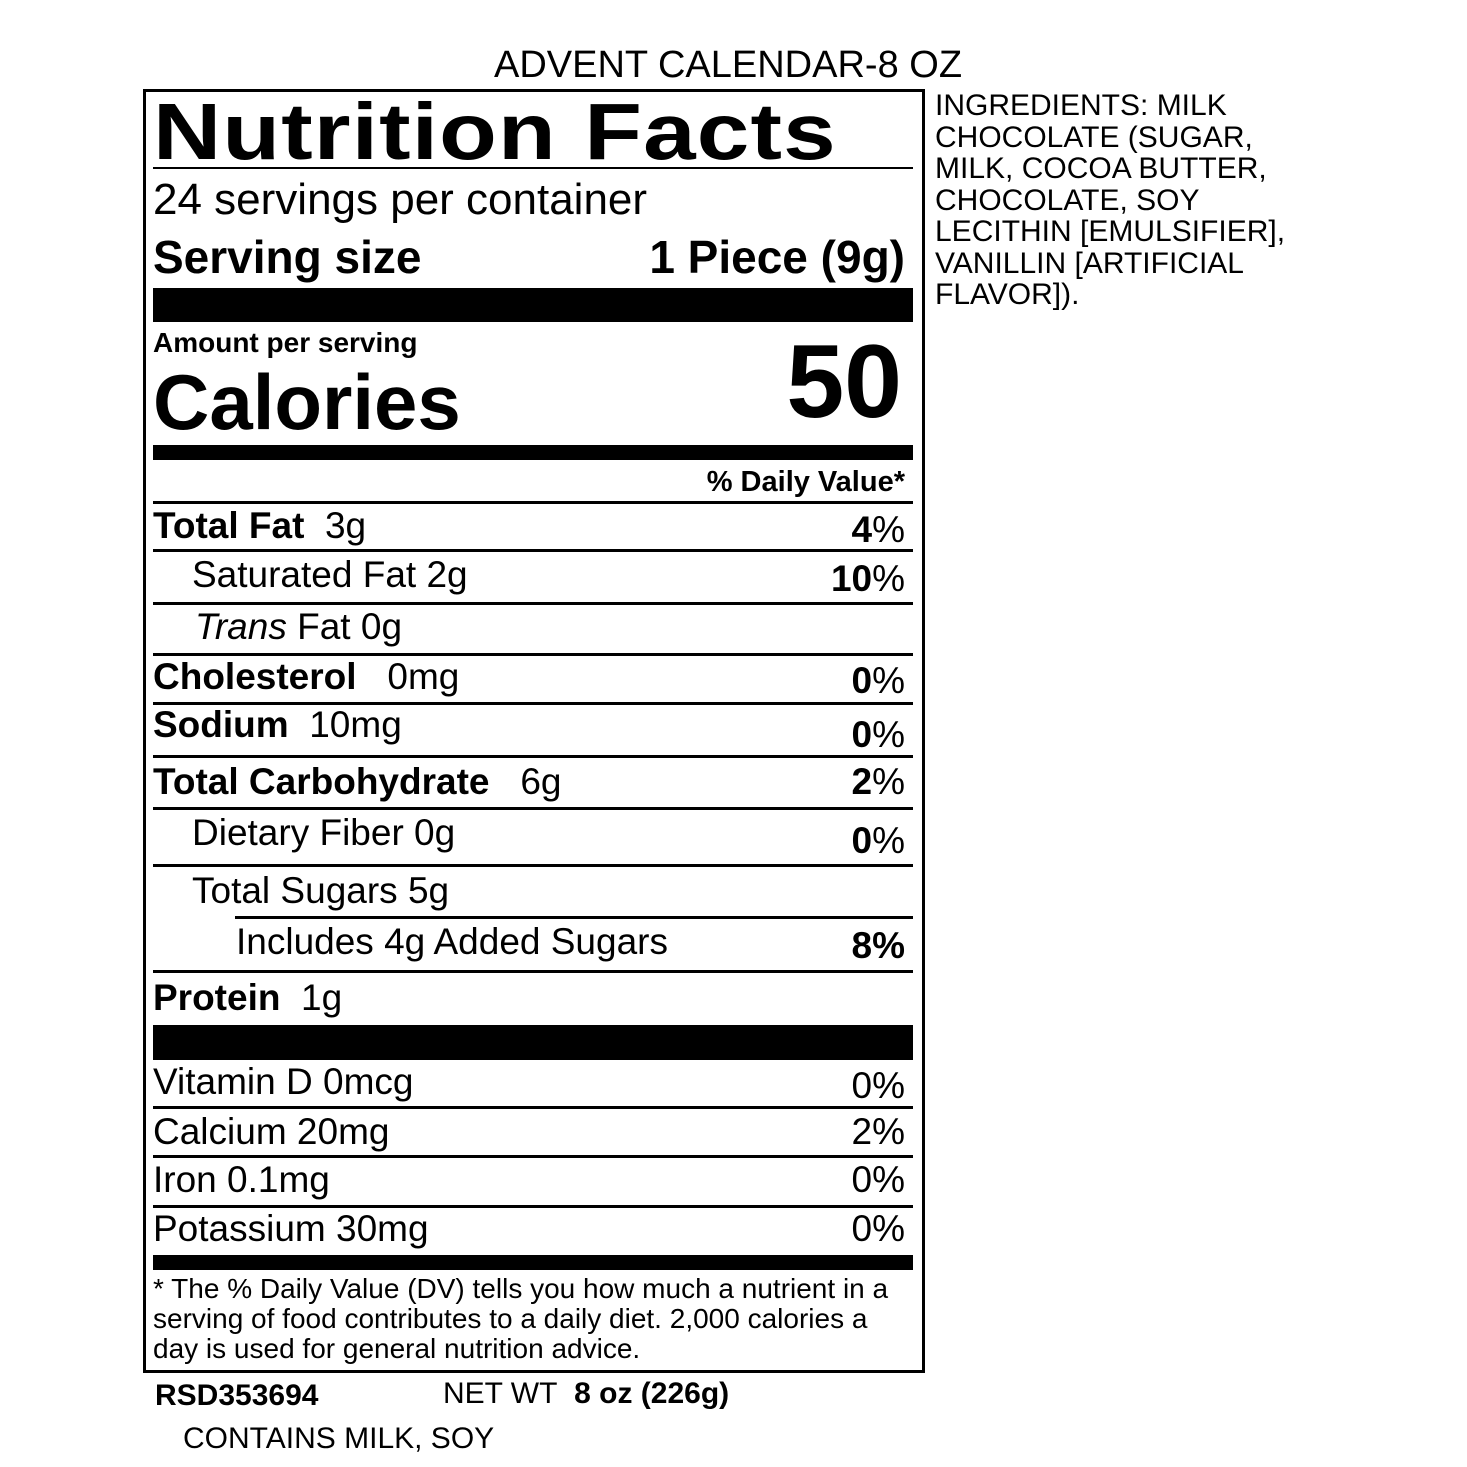  Describe the element at coordinates (529, 891) in the screenshot. I see `nutrient-row-total-sugars: Total Sugars 5g` at that location.